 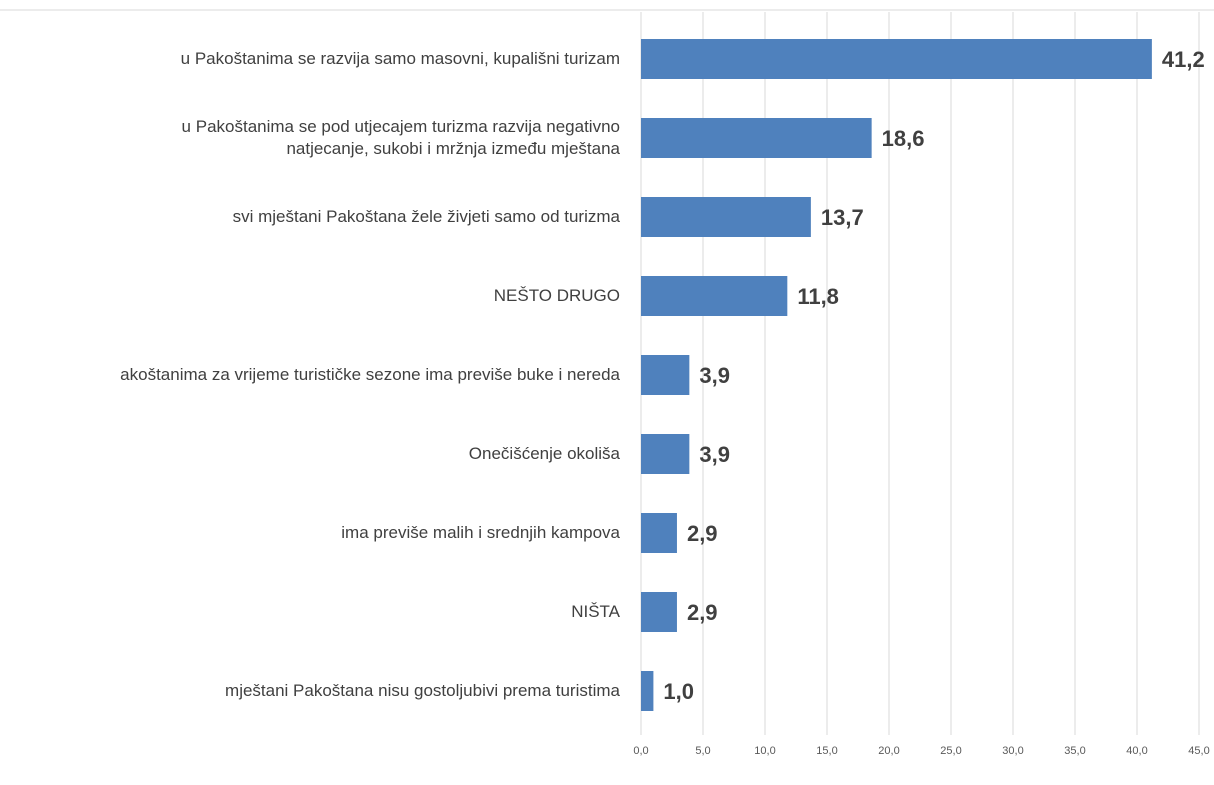 What do you see at coordinates (1183, 59) in the screenshot?
I see `value-label: 41,2` at bounding box center [1183, 59].